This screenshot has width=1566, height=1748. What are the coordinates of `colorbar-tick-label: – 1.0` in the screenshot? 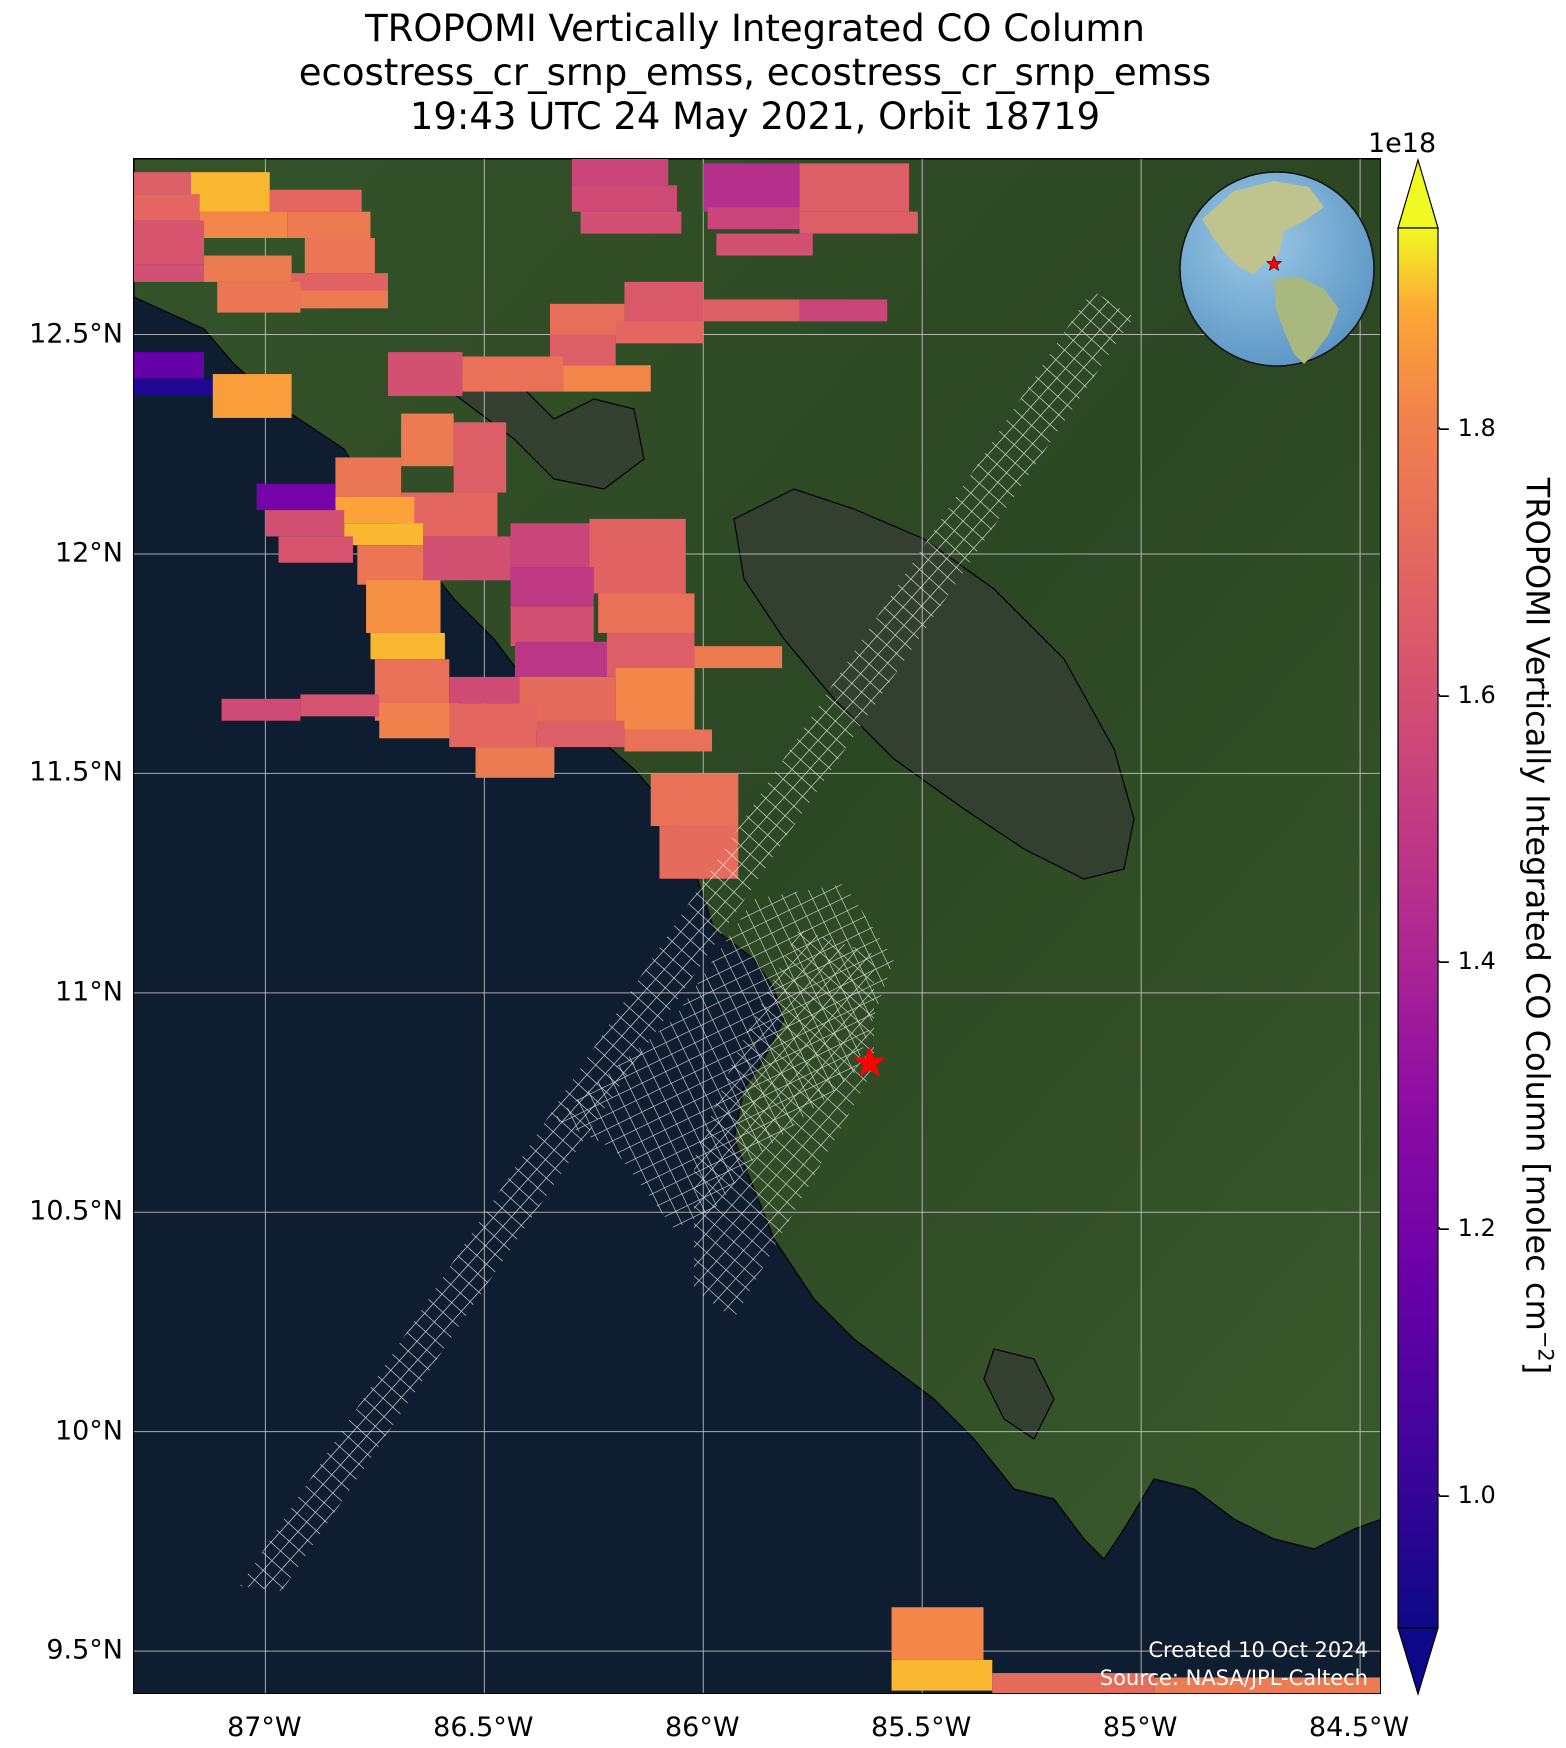 It's located at (1467, 1494).